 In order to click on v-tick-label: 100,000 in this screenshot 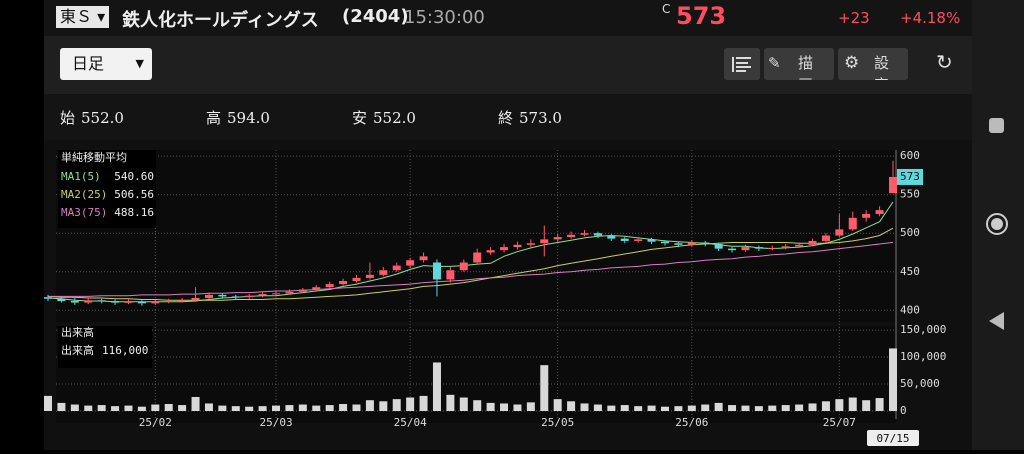, I will do `click(923, 356)`.